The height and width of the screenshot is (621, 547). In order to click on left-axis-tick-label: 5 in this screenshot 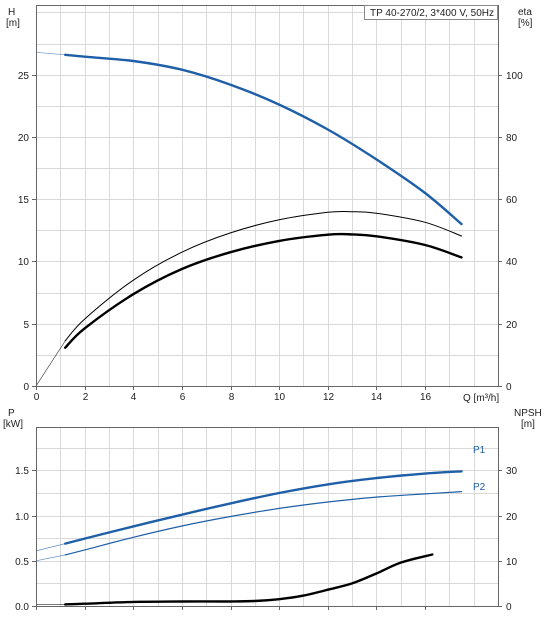, I will do `click(26, 325)`.